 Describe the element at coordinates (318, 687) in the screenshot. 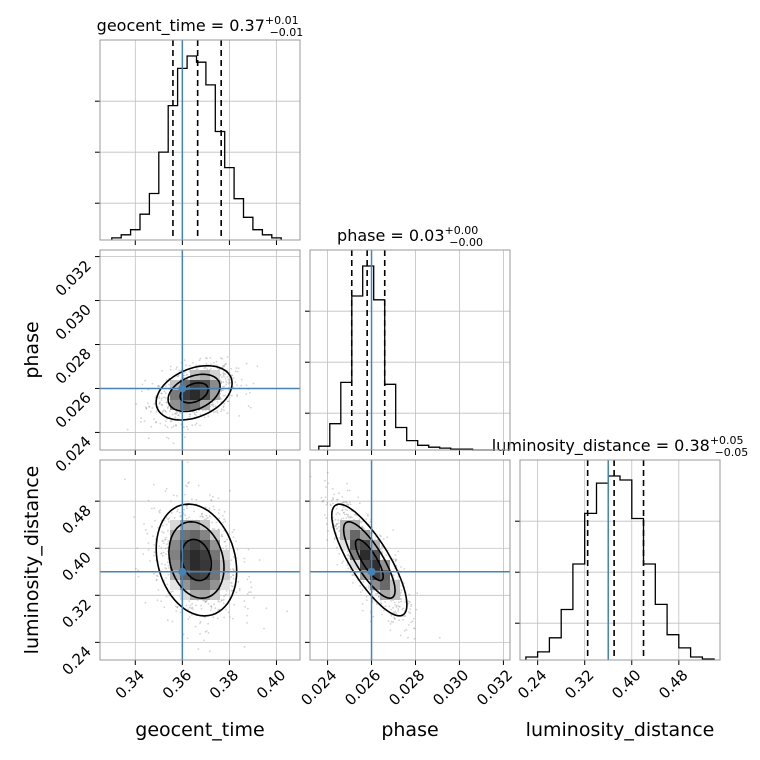

I see `x-tick-label-phase: 0.024` at that location.